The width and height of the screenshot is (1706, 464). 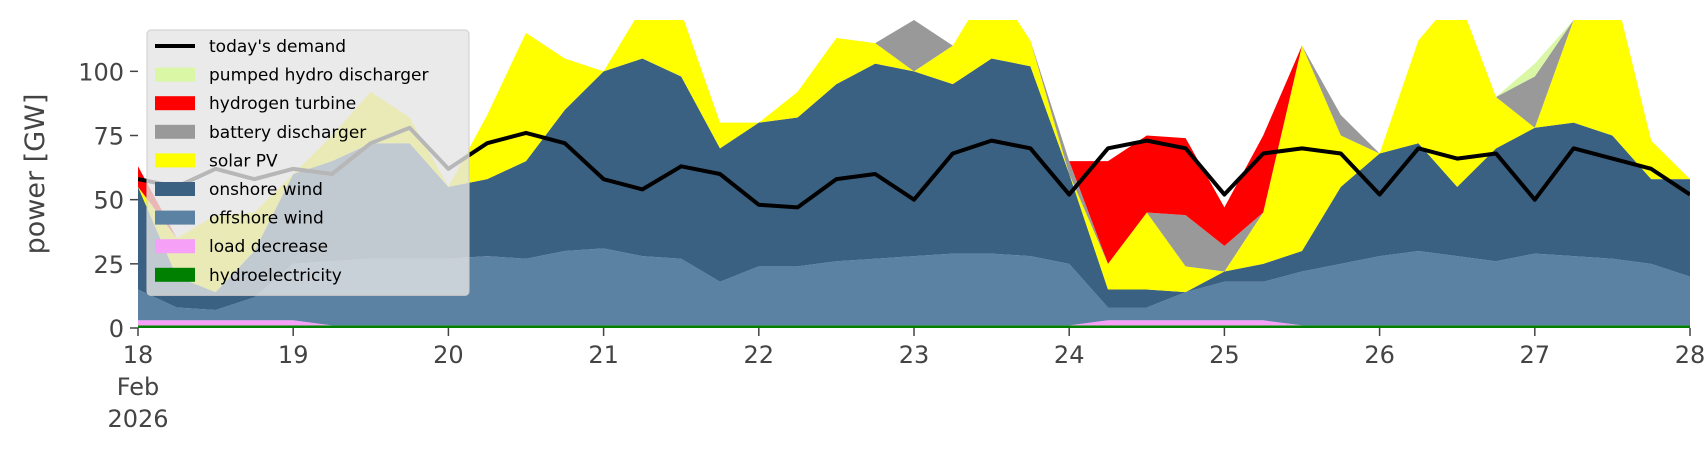 What do you see at coordinates (108, 265) in the screenshot?
I see `y-tick-label: 25` at bounding box center [108, 265].